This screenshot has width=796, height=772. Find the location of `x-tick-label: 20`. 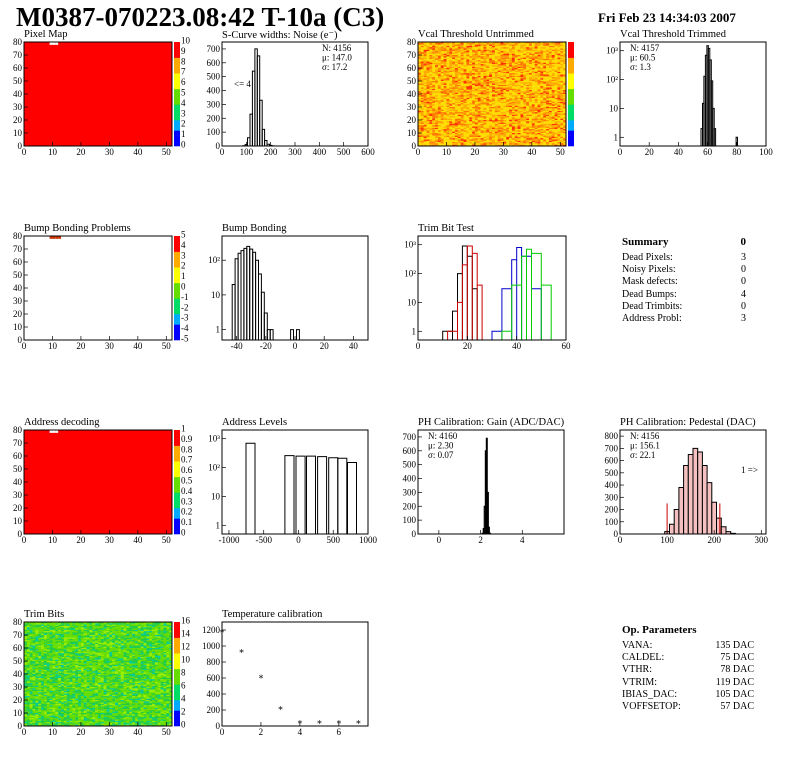

x-tick-label: 20 is located at coordinates (650, 152).